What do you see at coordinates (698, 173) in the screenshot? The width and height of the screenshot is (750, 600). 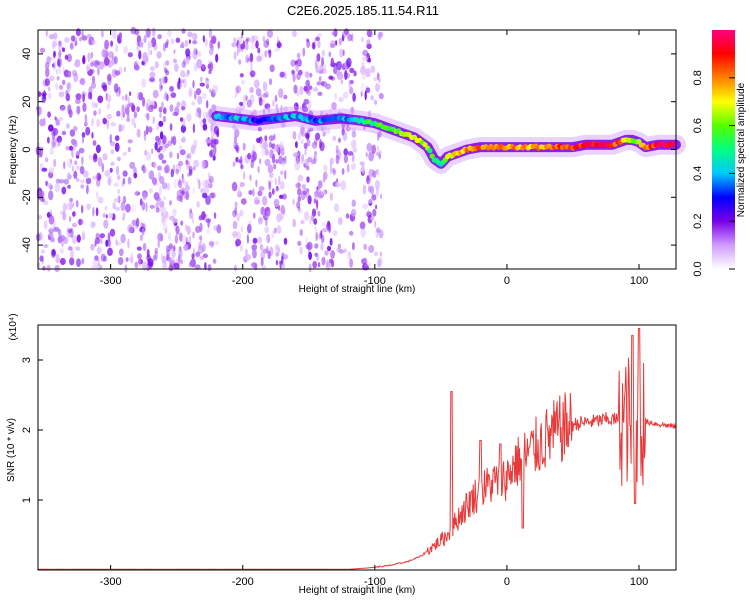 I see `colorbar-tick-label: 0.4` at bounding box center [698, 173].